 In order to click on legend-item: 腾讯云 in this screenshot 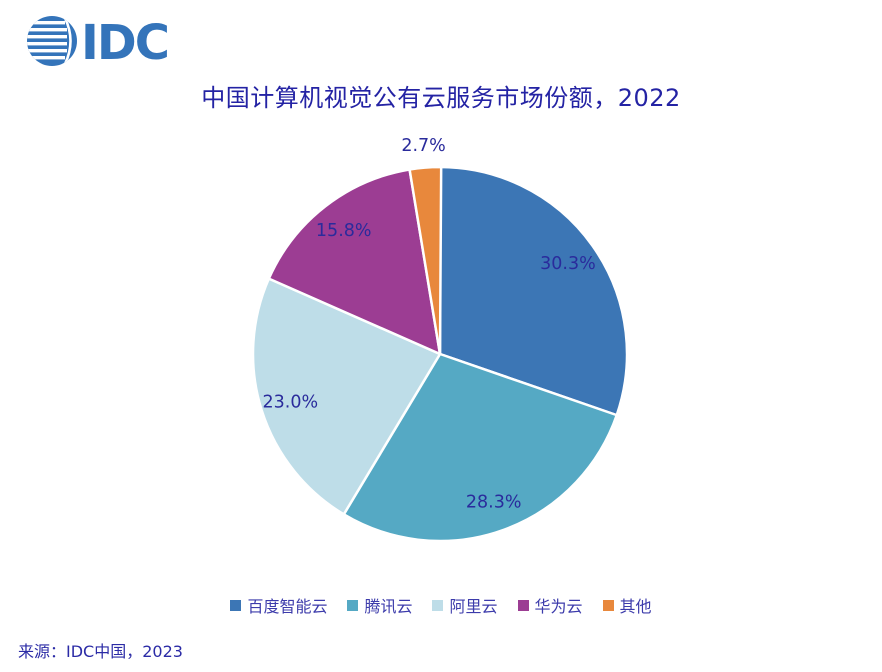, I will do `click(379, 605)`.